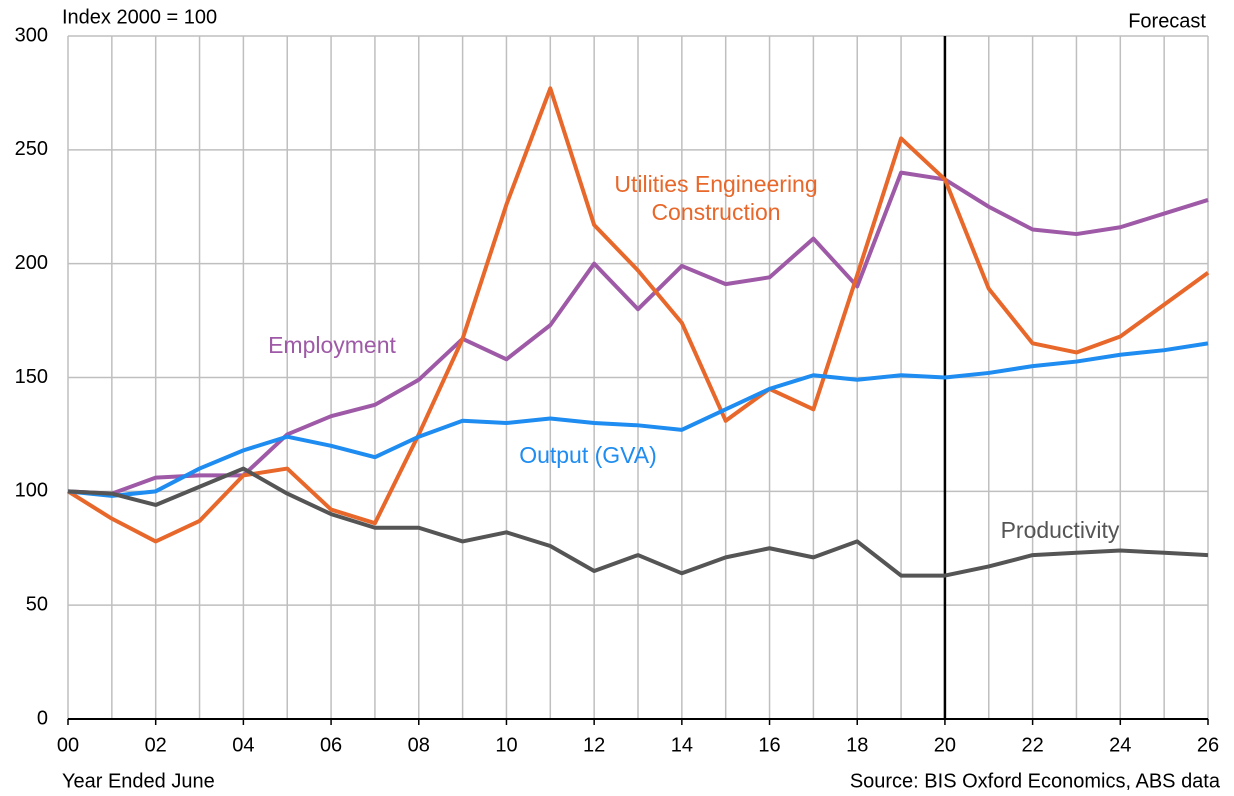 The height and width of the screenshot is (796, 1234). Describe the element at coordinates (31, 35) in the screenshot. I see `y-tick-label: 300` at that location.